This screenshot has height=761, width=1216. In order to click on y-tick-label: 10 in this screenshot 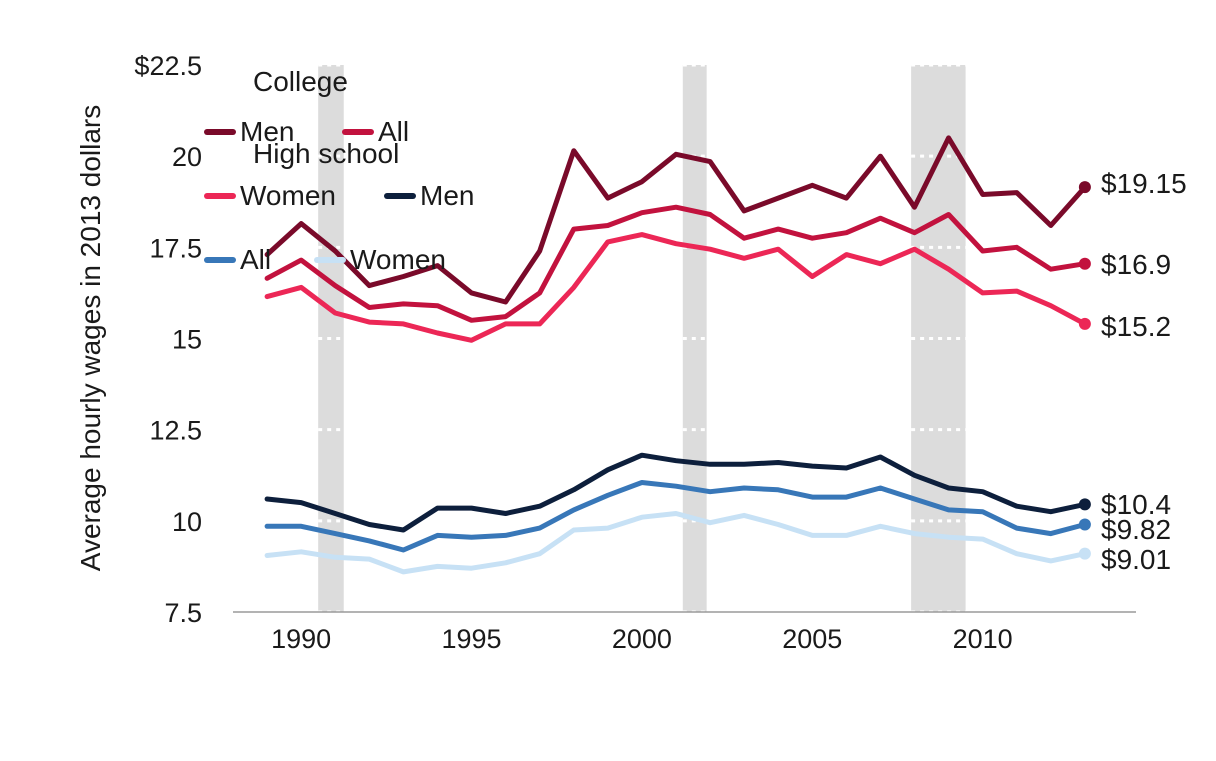, I will do `click(187, 522)`.